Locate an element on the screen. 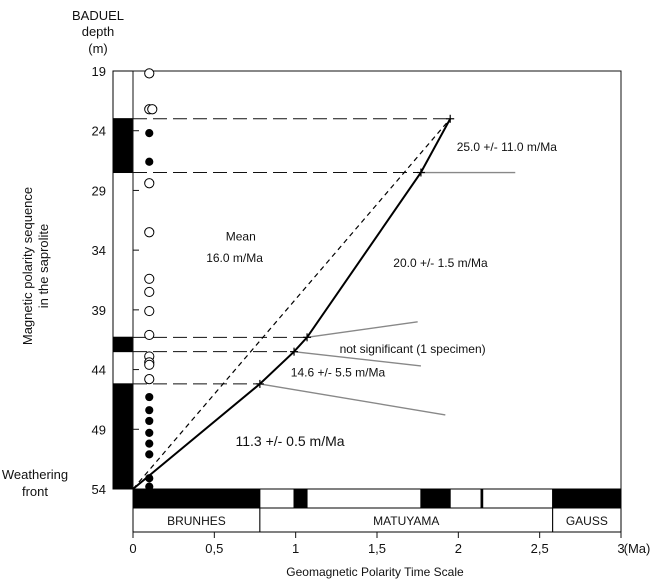 This screenshot has width=653, height=581. y-tick-label-4: 39 is located at coordinates (99, 310).